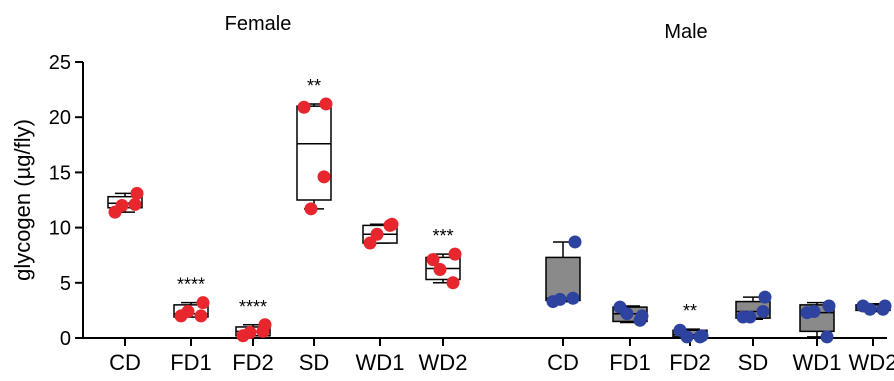 This screenshot has width=894, height=381. I want to click on y-tick-label: 0, so click(65, 339).